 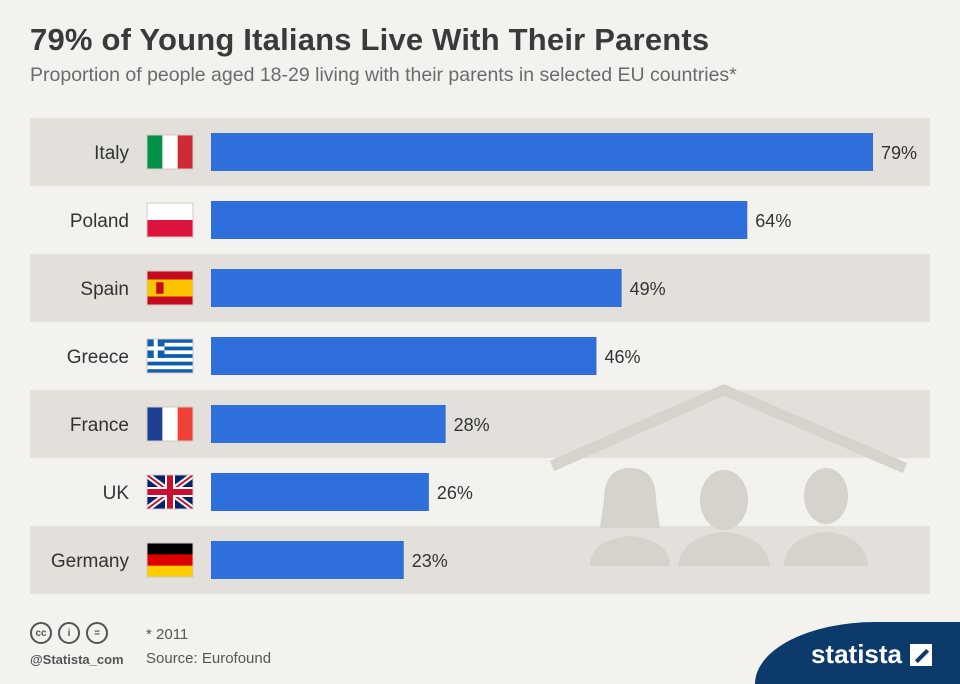 I want to click on poland-flag-icon, so click(x=170, y=220).